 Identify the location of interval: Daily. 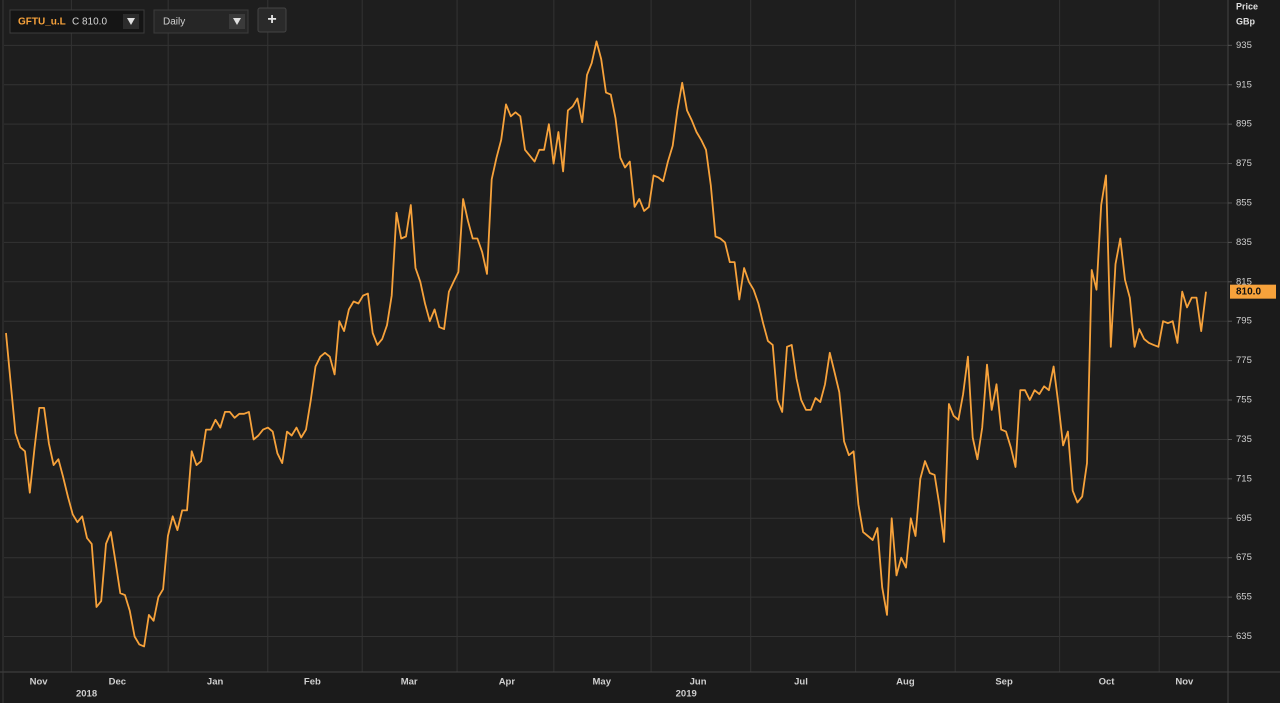
(174, 22).